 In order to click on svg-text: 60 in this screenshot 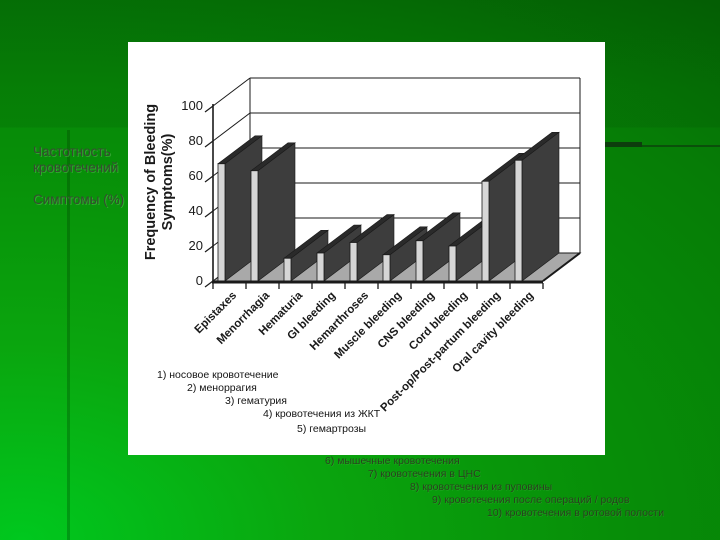, I will do `click(196, 175)`.